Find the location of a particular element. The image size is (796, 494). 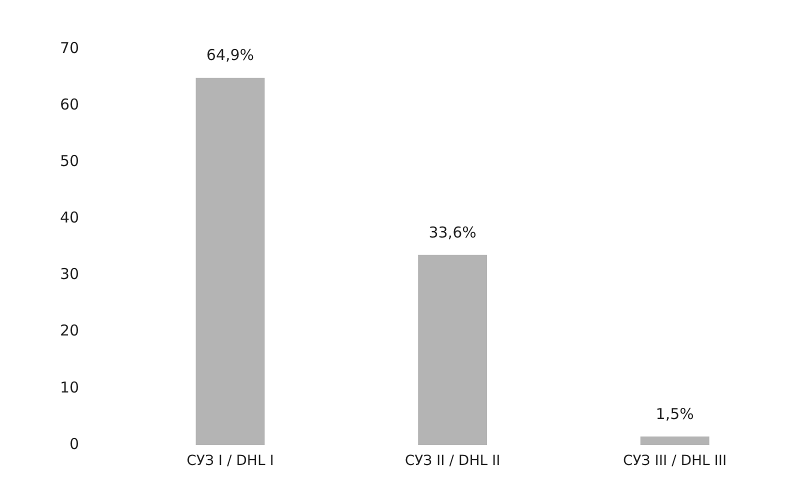

y-tick-label: 40 is located at coordinates (70, 217).